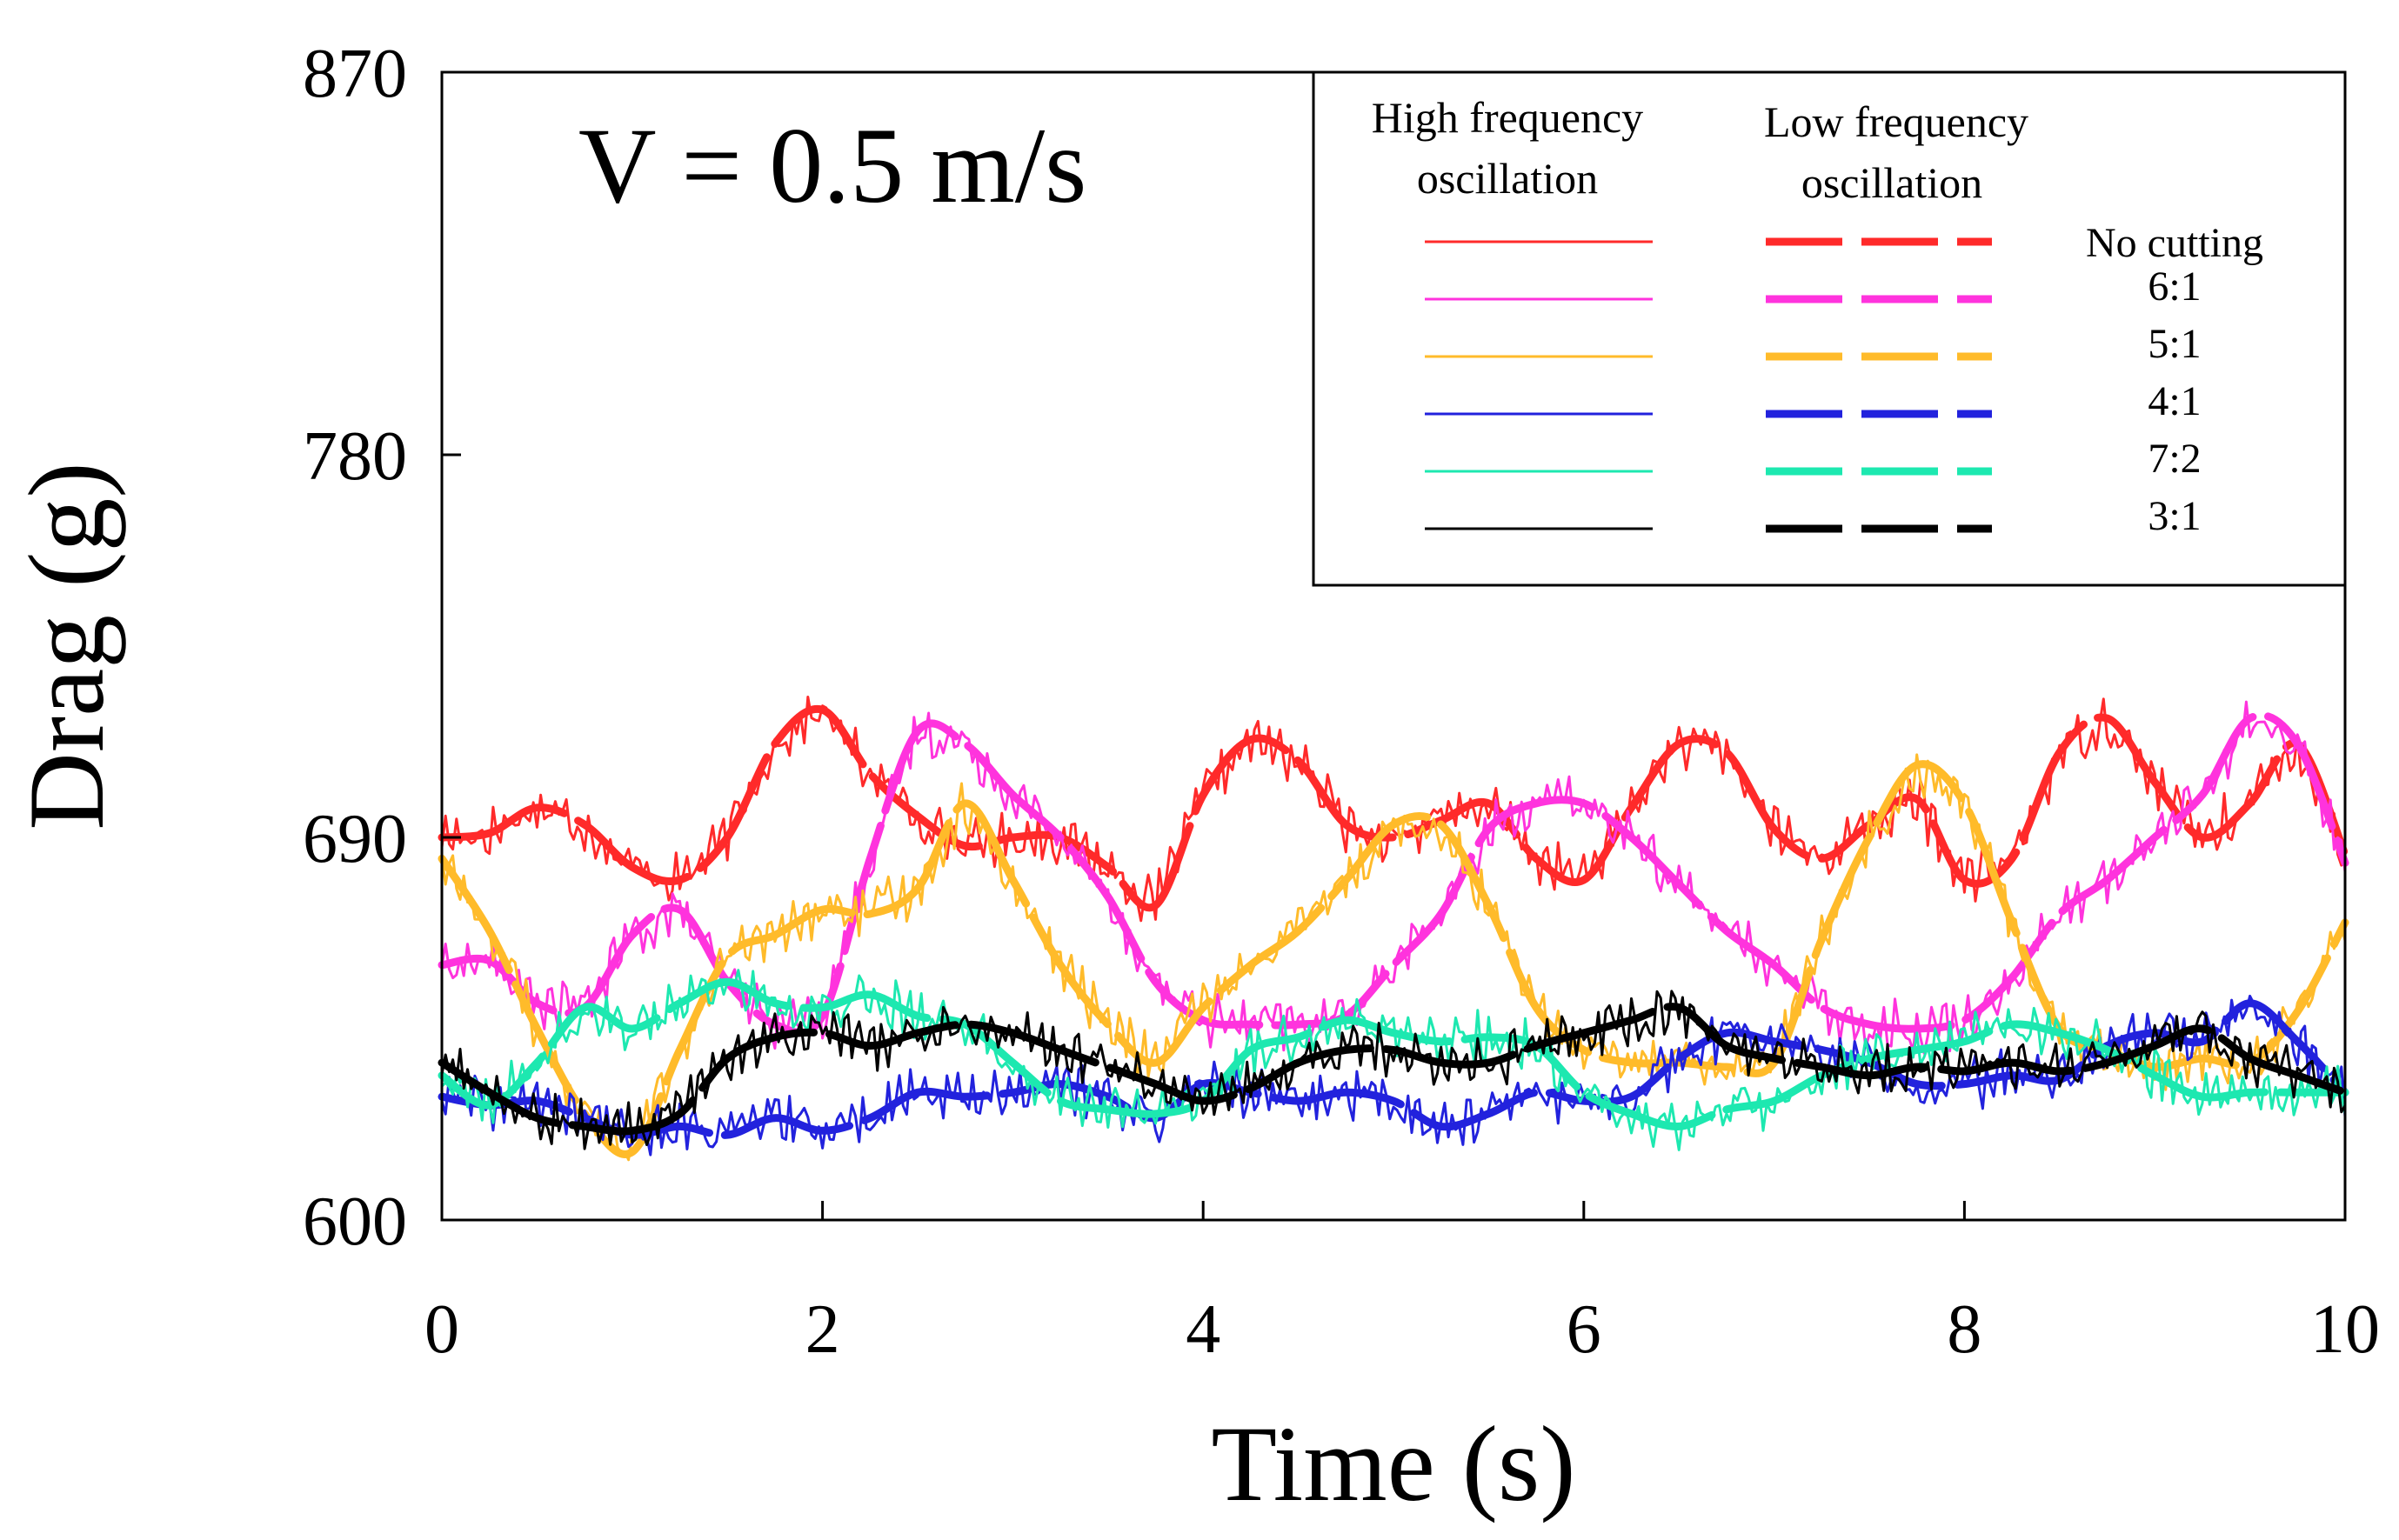  I want to click on legend-box, so click(1830, 328).